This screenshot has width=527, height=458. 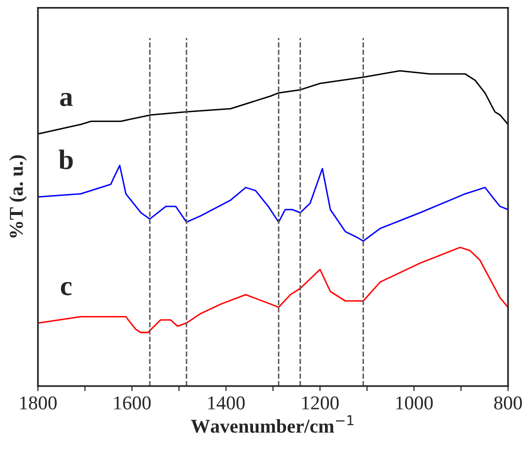 I want to click on x-tick-label: 800, so click(x=508, y=403).